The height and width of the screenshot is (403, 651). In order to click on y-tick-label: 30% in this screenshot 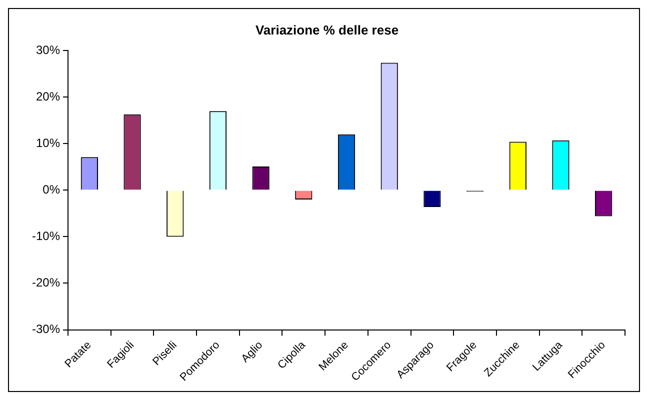, I will do `click(48, 49)`.